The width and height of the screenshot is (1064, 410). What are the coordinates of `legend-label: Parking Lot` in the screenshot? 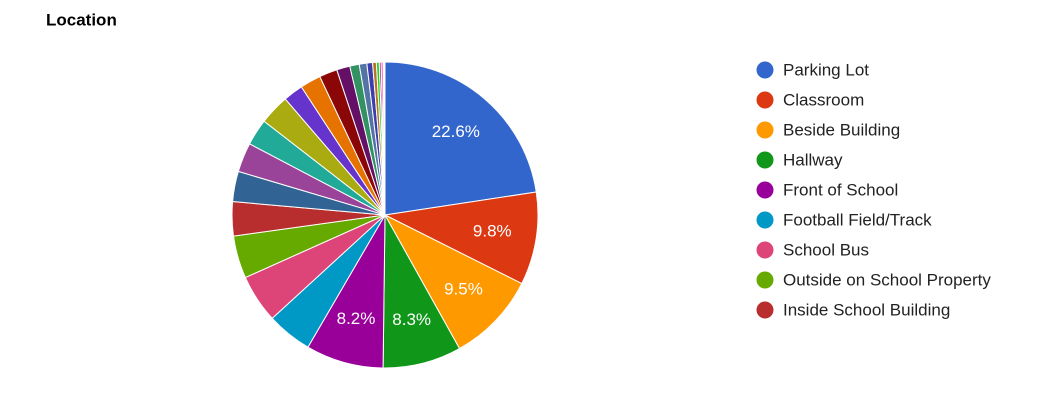 It's located at (826, 69).